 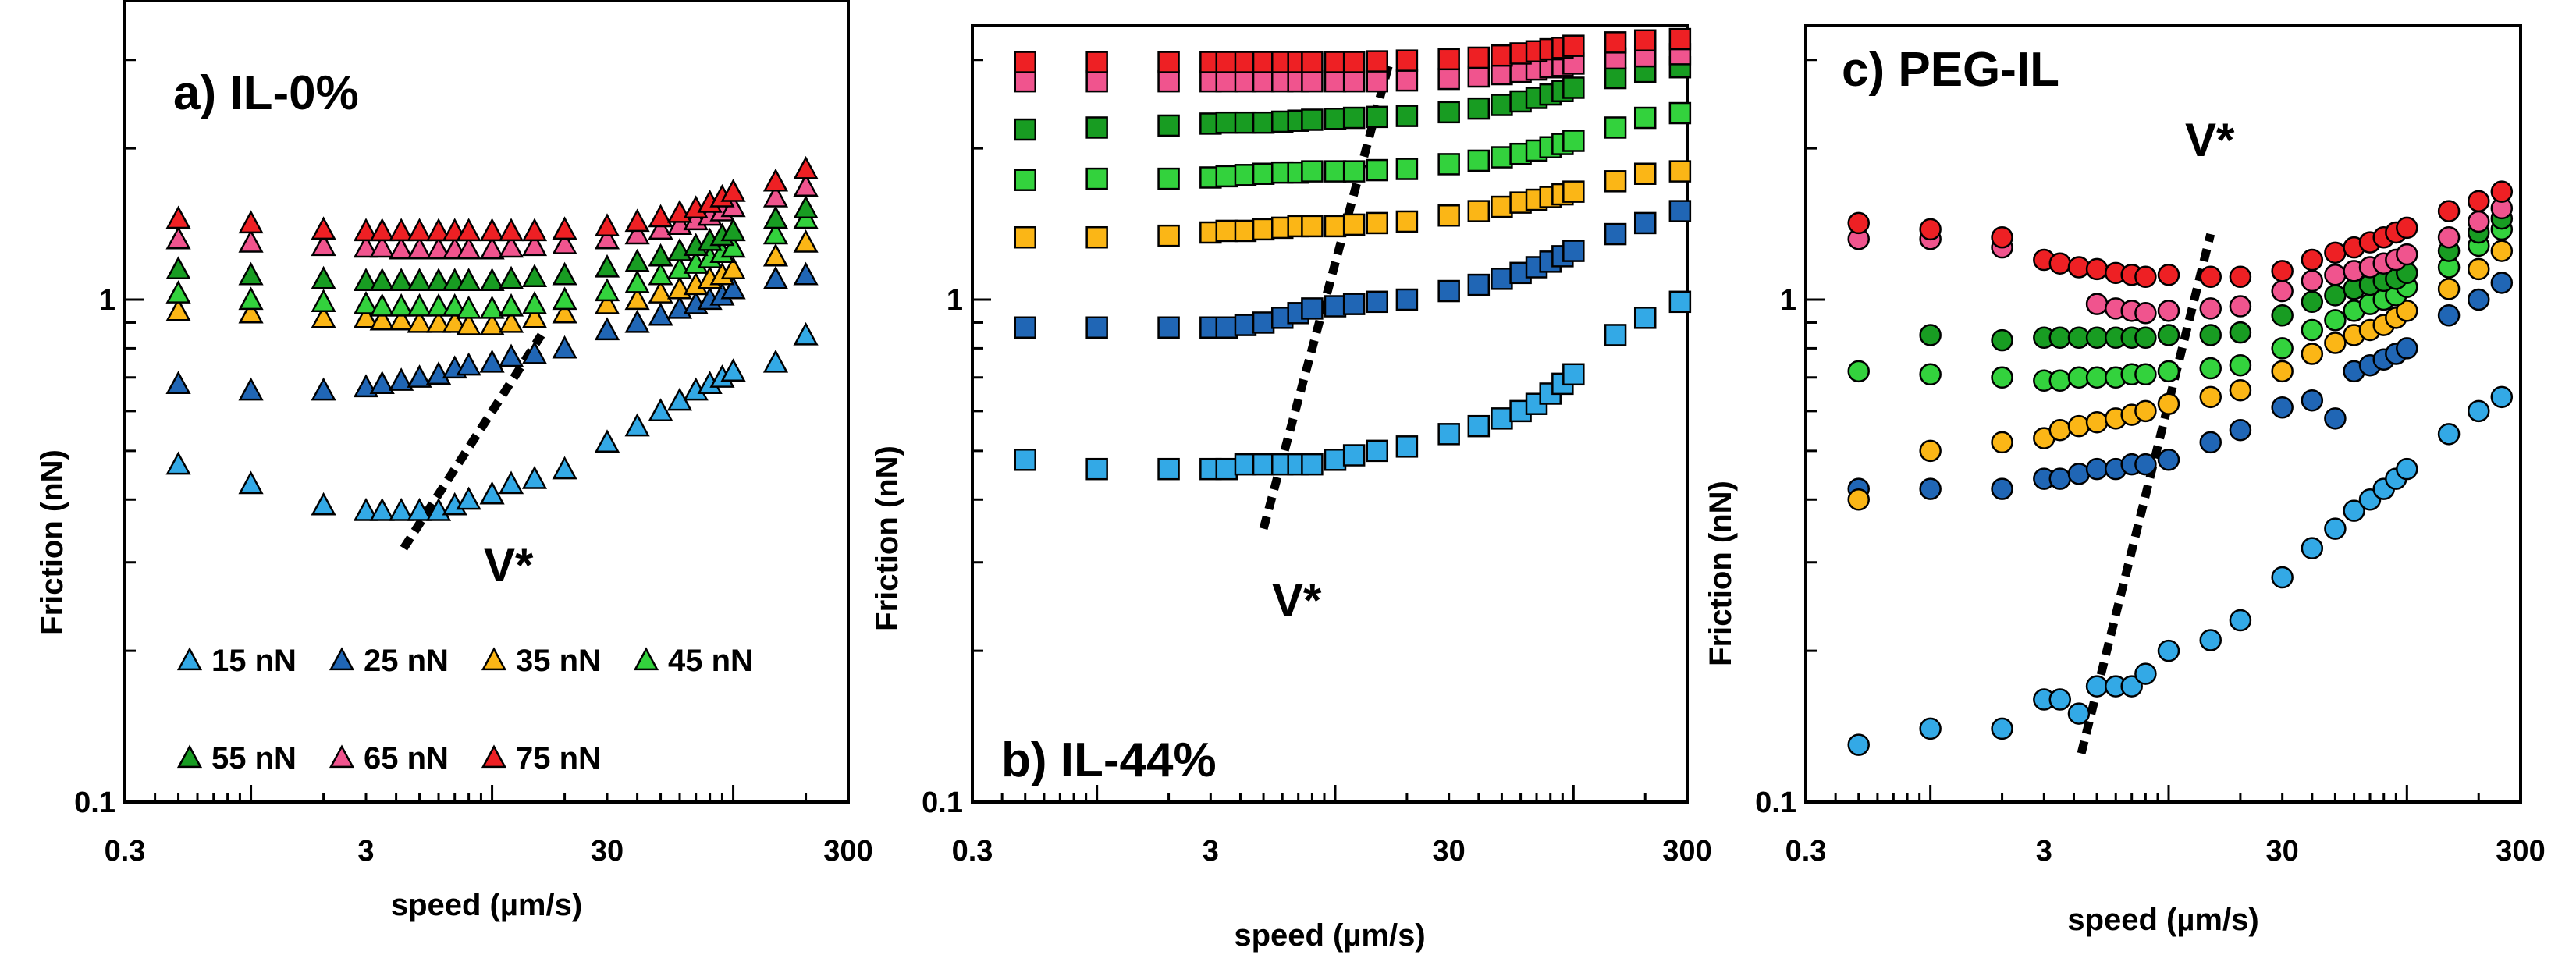 I want to click on legend-item: 25 nN, so click(x=389, y=661).